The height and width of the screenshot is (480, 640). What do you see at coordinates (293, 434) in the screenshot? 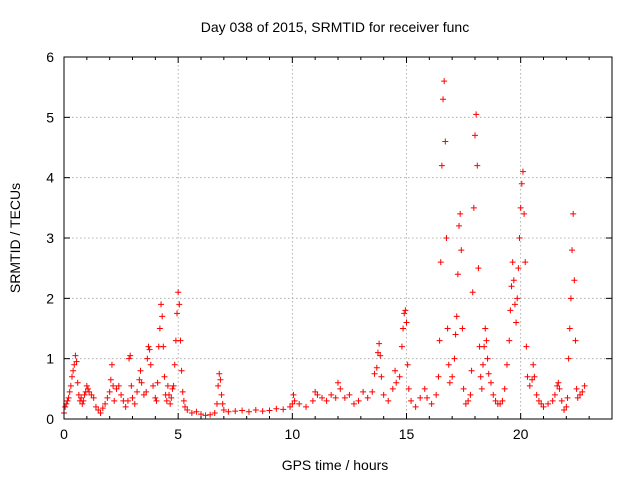
I see `x-tick-label: 10` at bounding box center [293, 434].